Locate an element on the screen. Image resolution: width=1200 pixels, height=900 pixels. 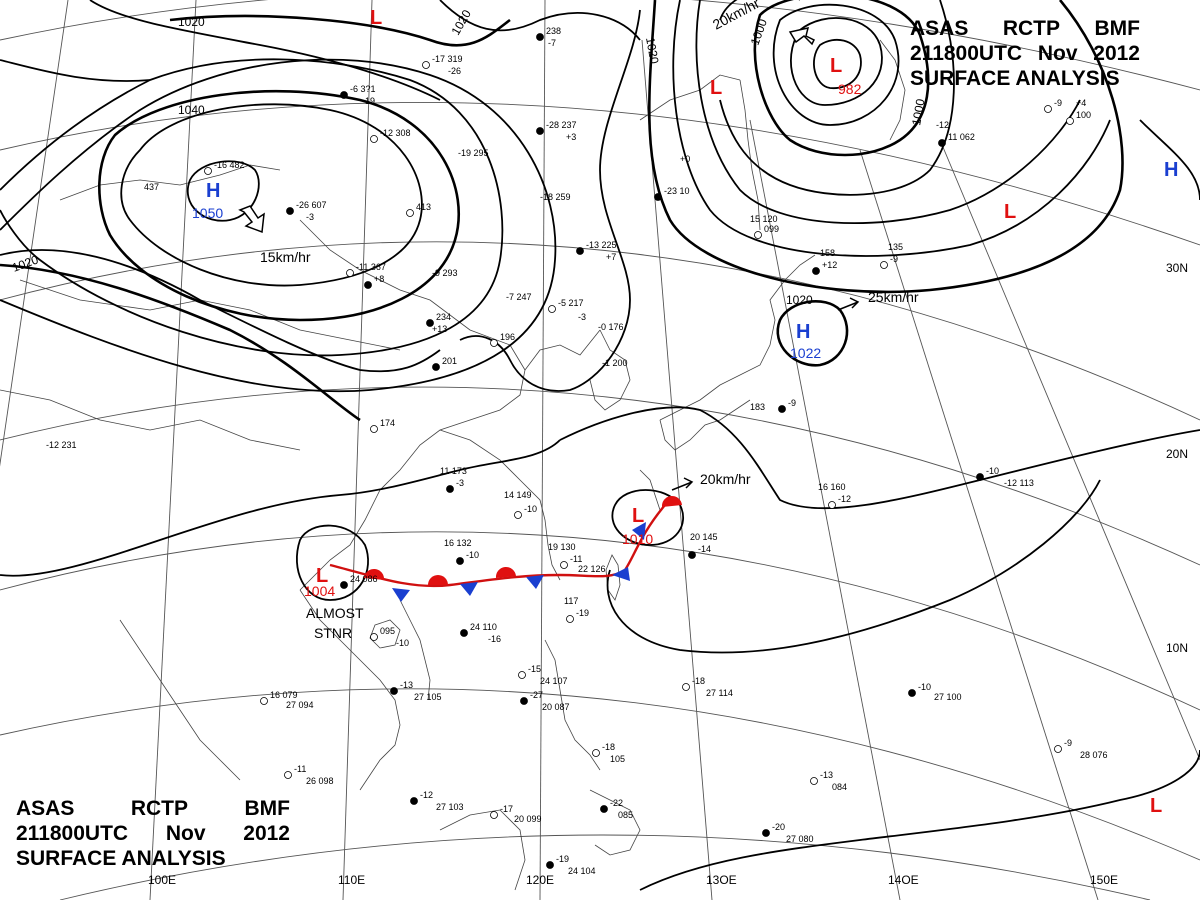
front-label: ALMOST STNR is located at coordinates (335, 623).